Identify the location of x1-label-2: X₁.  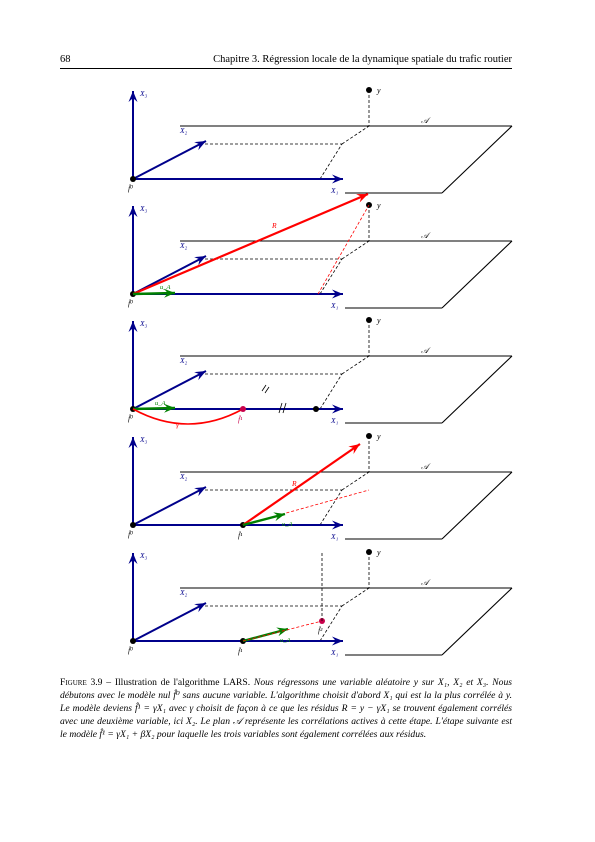
(334, 305).